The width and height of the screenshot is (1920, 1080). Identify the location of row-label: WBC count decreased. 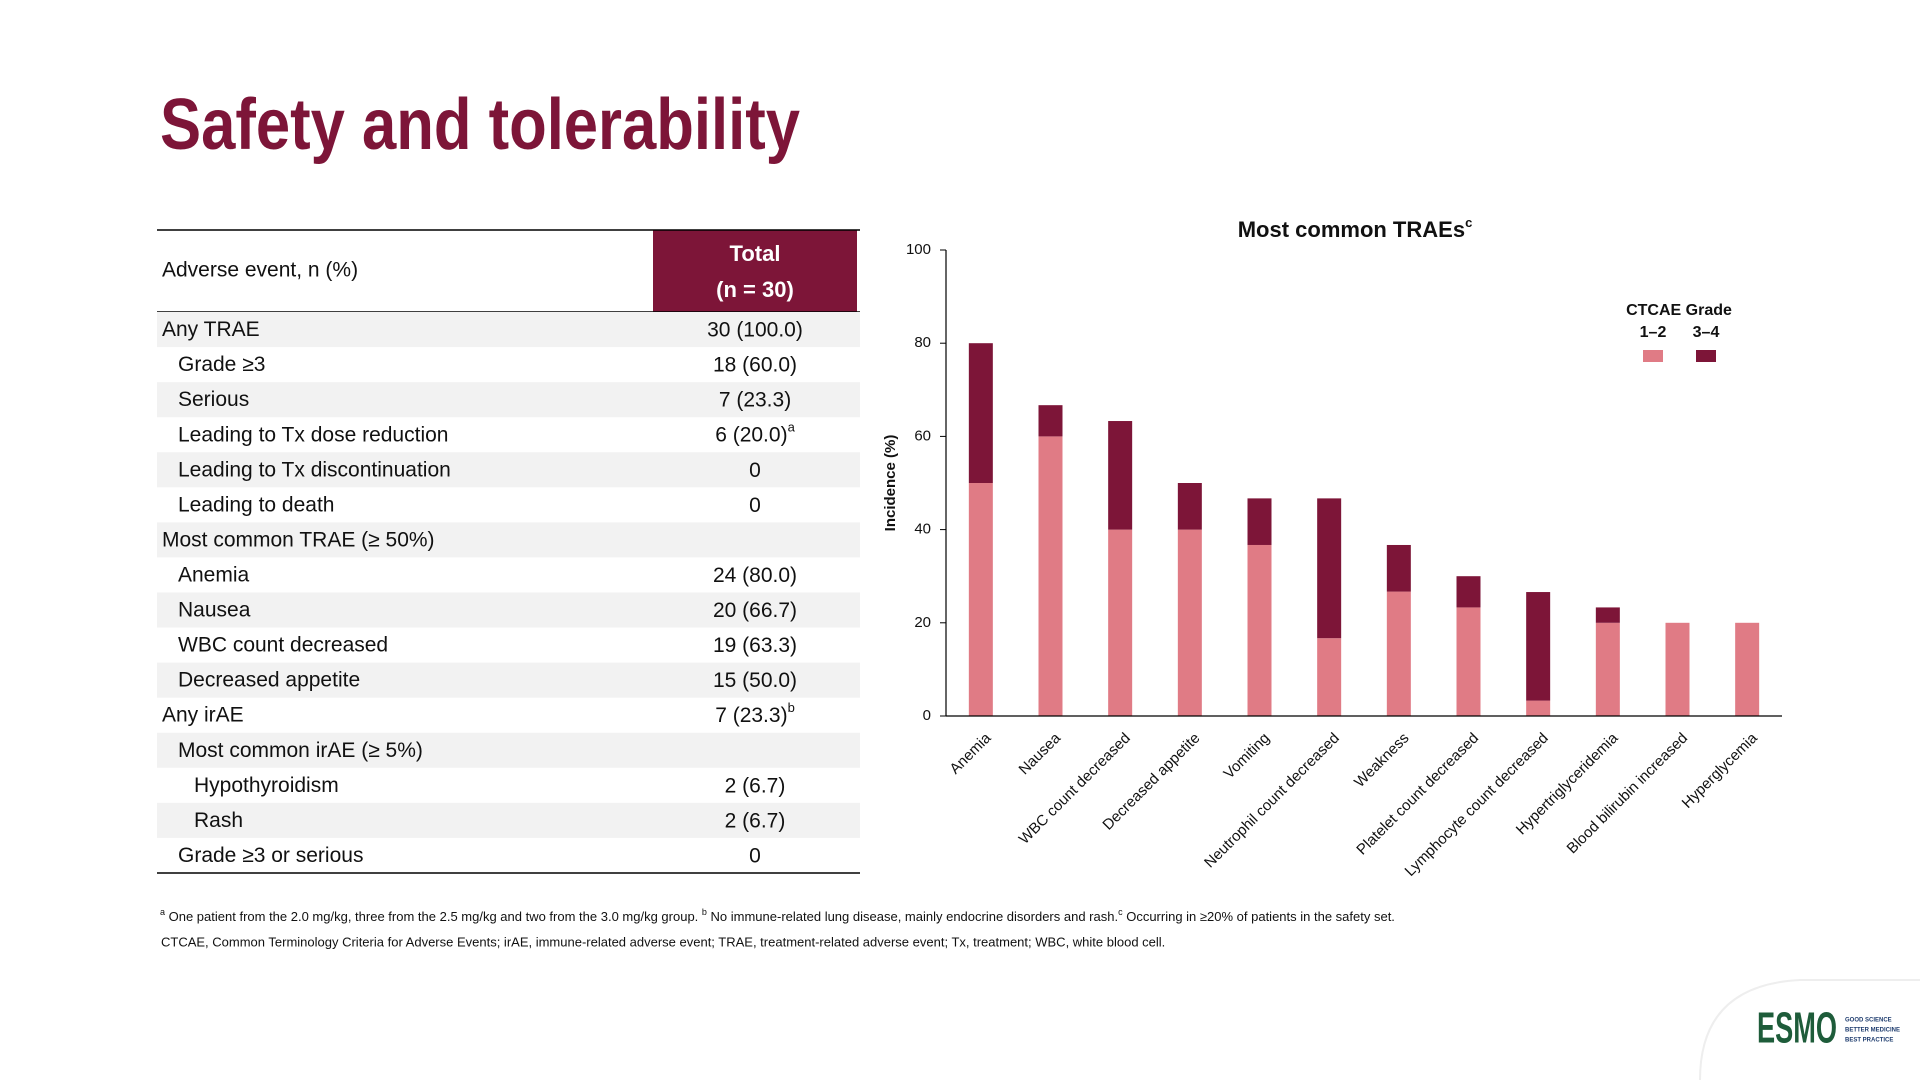
(283, 645).